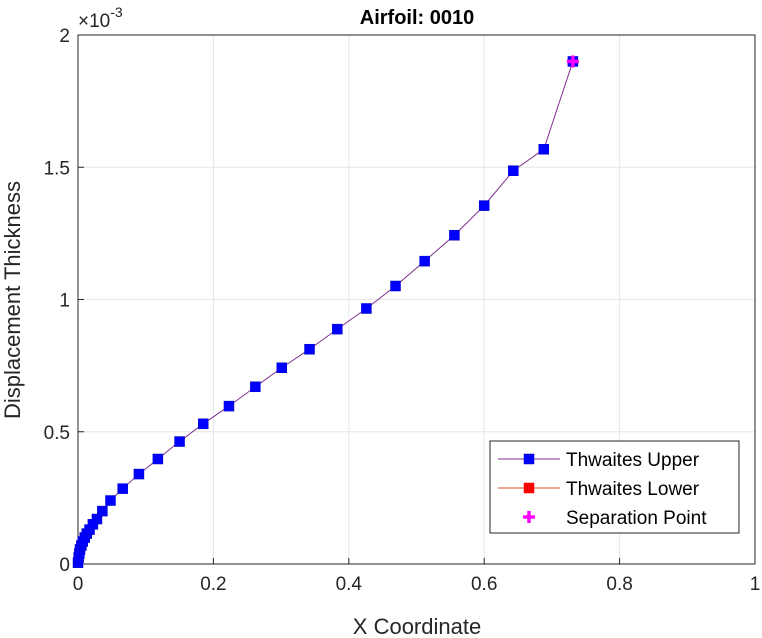 The height and width of the screenshot is (638, 762). What do you see at coordinates (94, 21) in the screenshot?
I see `y-exponent-base: ×10` at bounding box center [94, 21].